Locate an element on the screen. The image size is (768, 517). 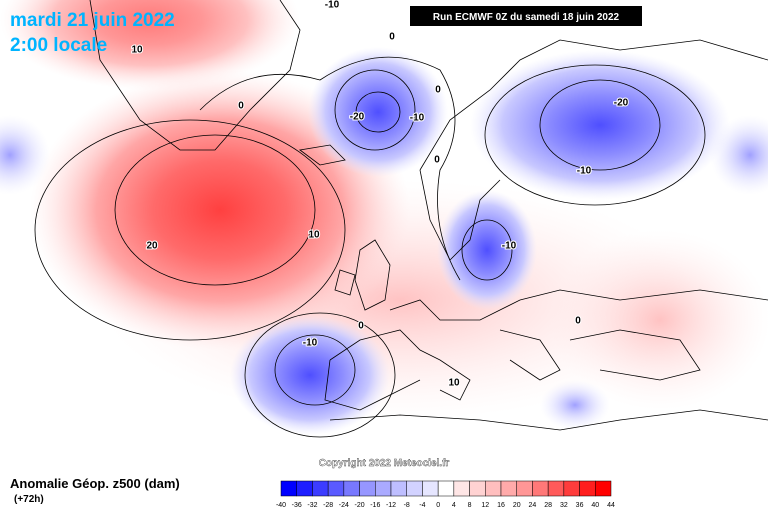
colorbar-tick-label: -24 is located at coordinates (344, 505).